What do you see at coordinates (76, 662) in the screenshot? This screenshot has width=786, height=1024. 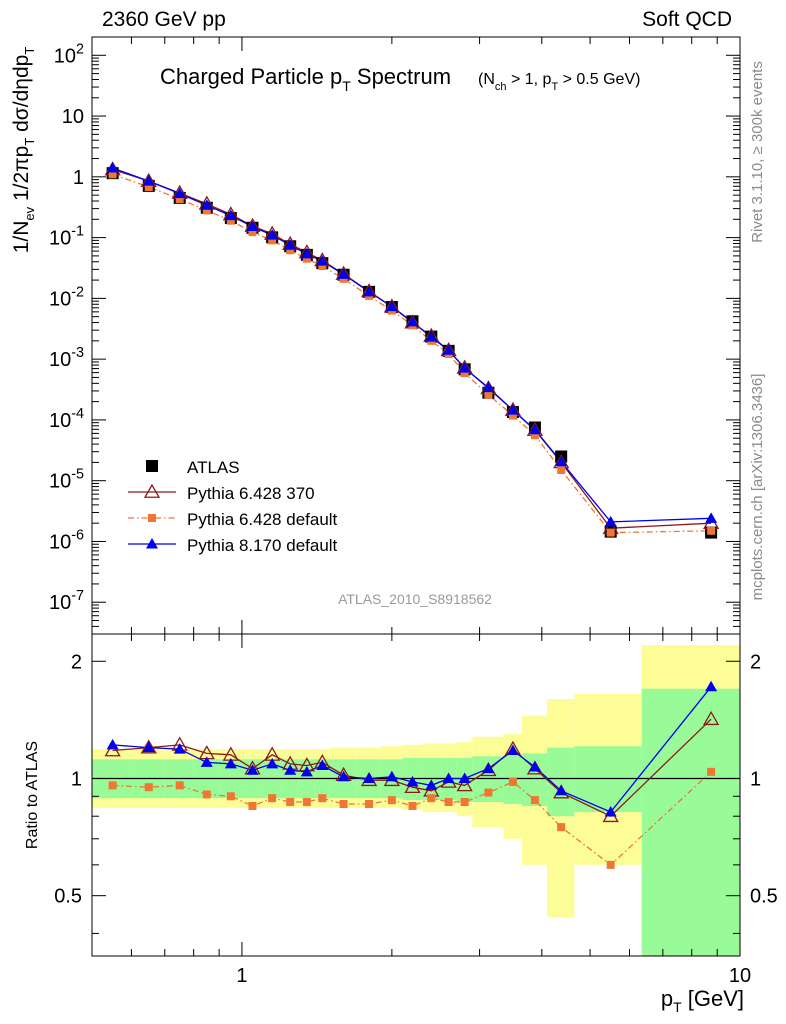 I see `ratio-y-tick-label: 2` at bounding box center [76, 662].